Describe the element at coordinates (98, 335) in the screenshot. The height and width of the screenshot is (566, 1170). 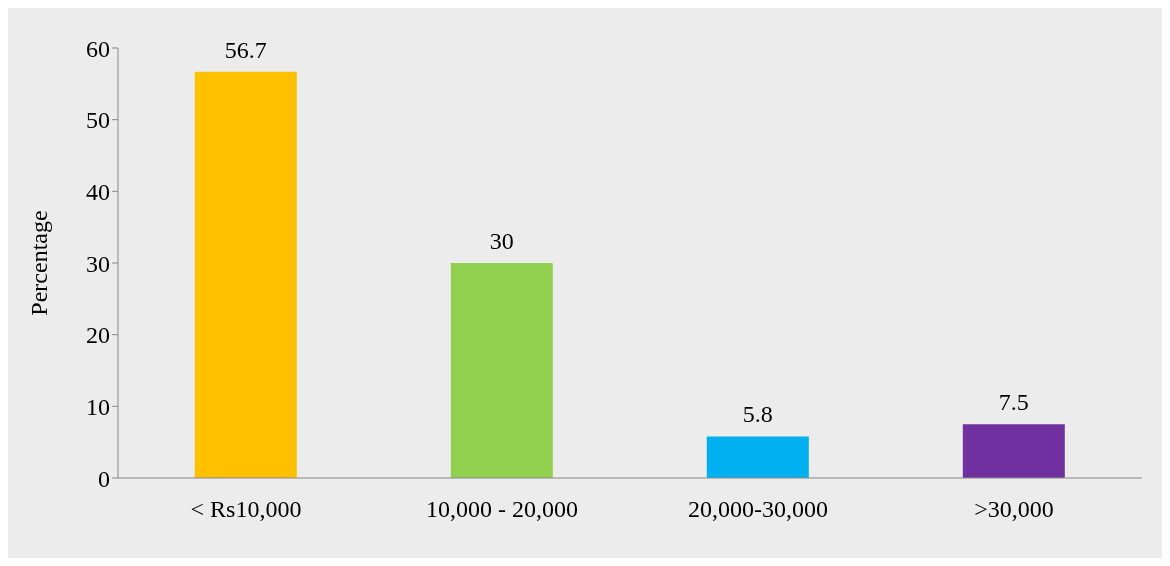
I see `y-tick-label: 20` at that location.